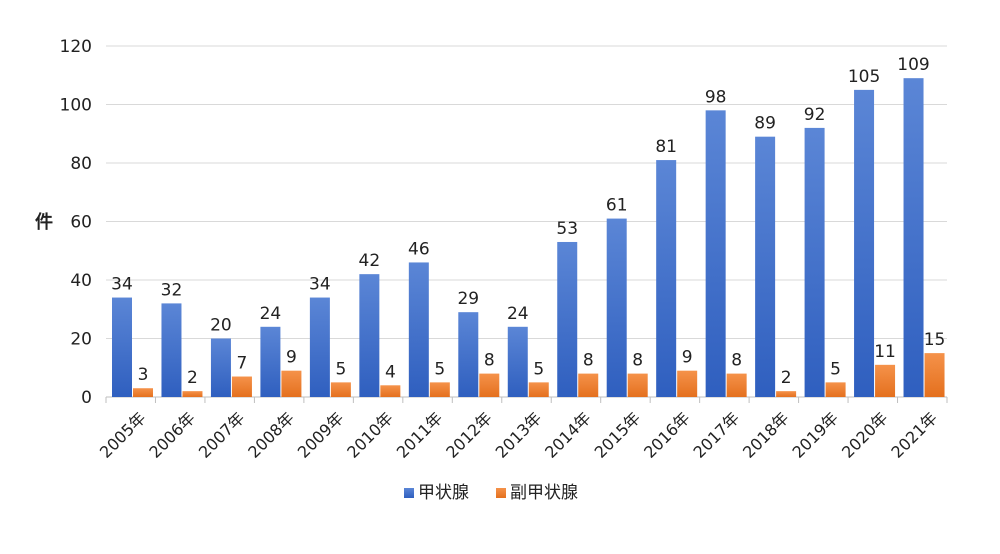 This screenshot has height=554, width=1000. Describe the element at coordinates (666, 147) in the screenshot. I see `data-label: 81` at that location.